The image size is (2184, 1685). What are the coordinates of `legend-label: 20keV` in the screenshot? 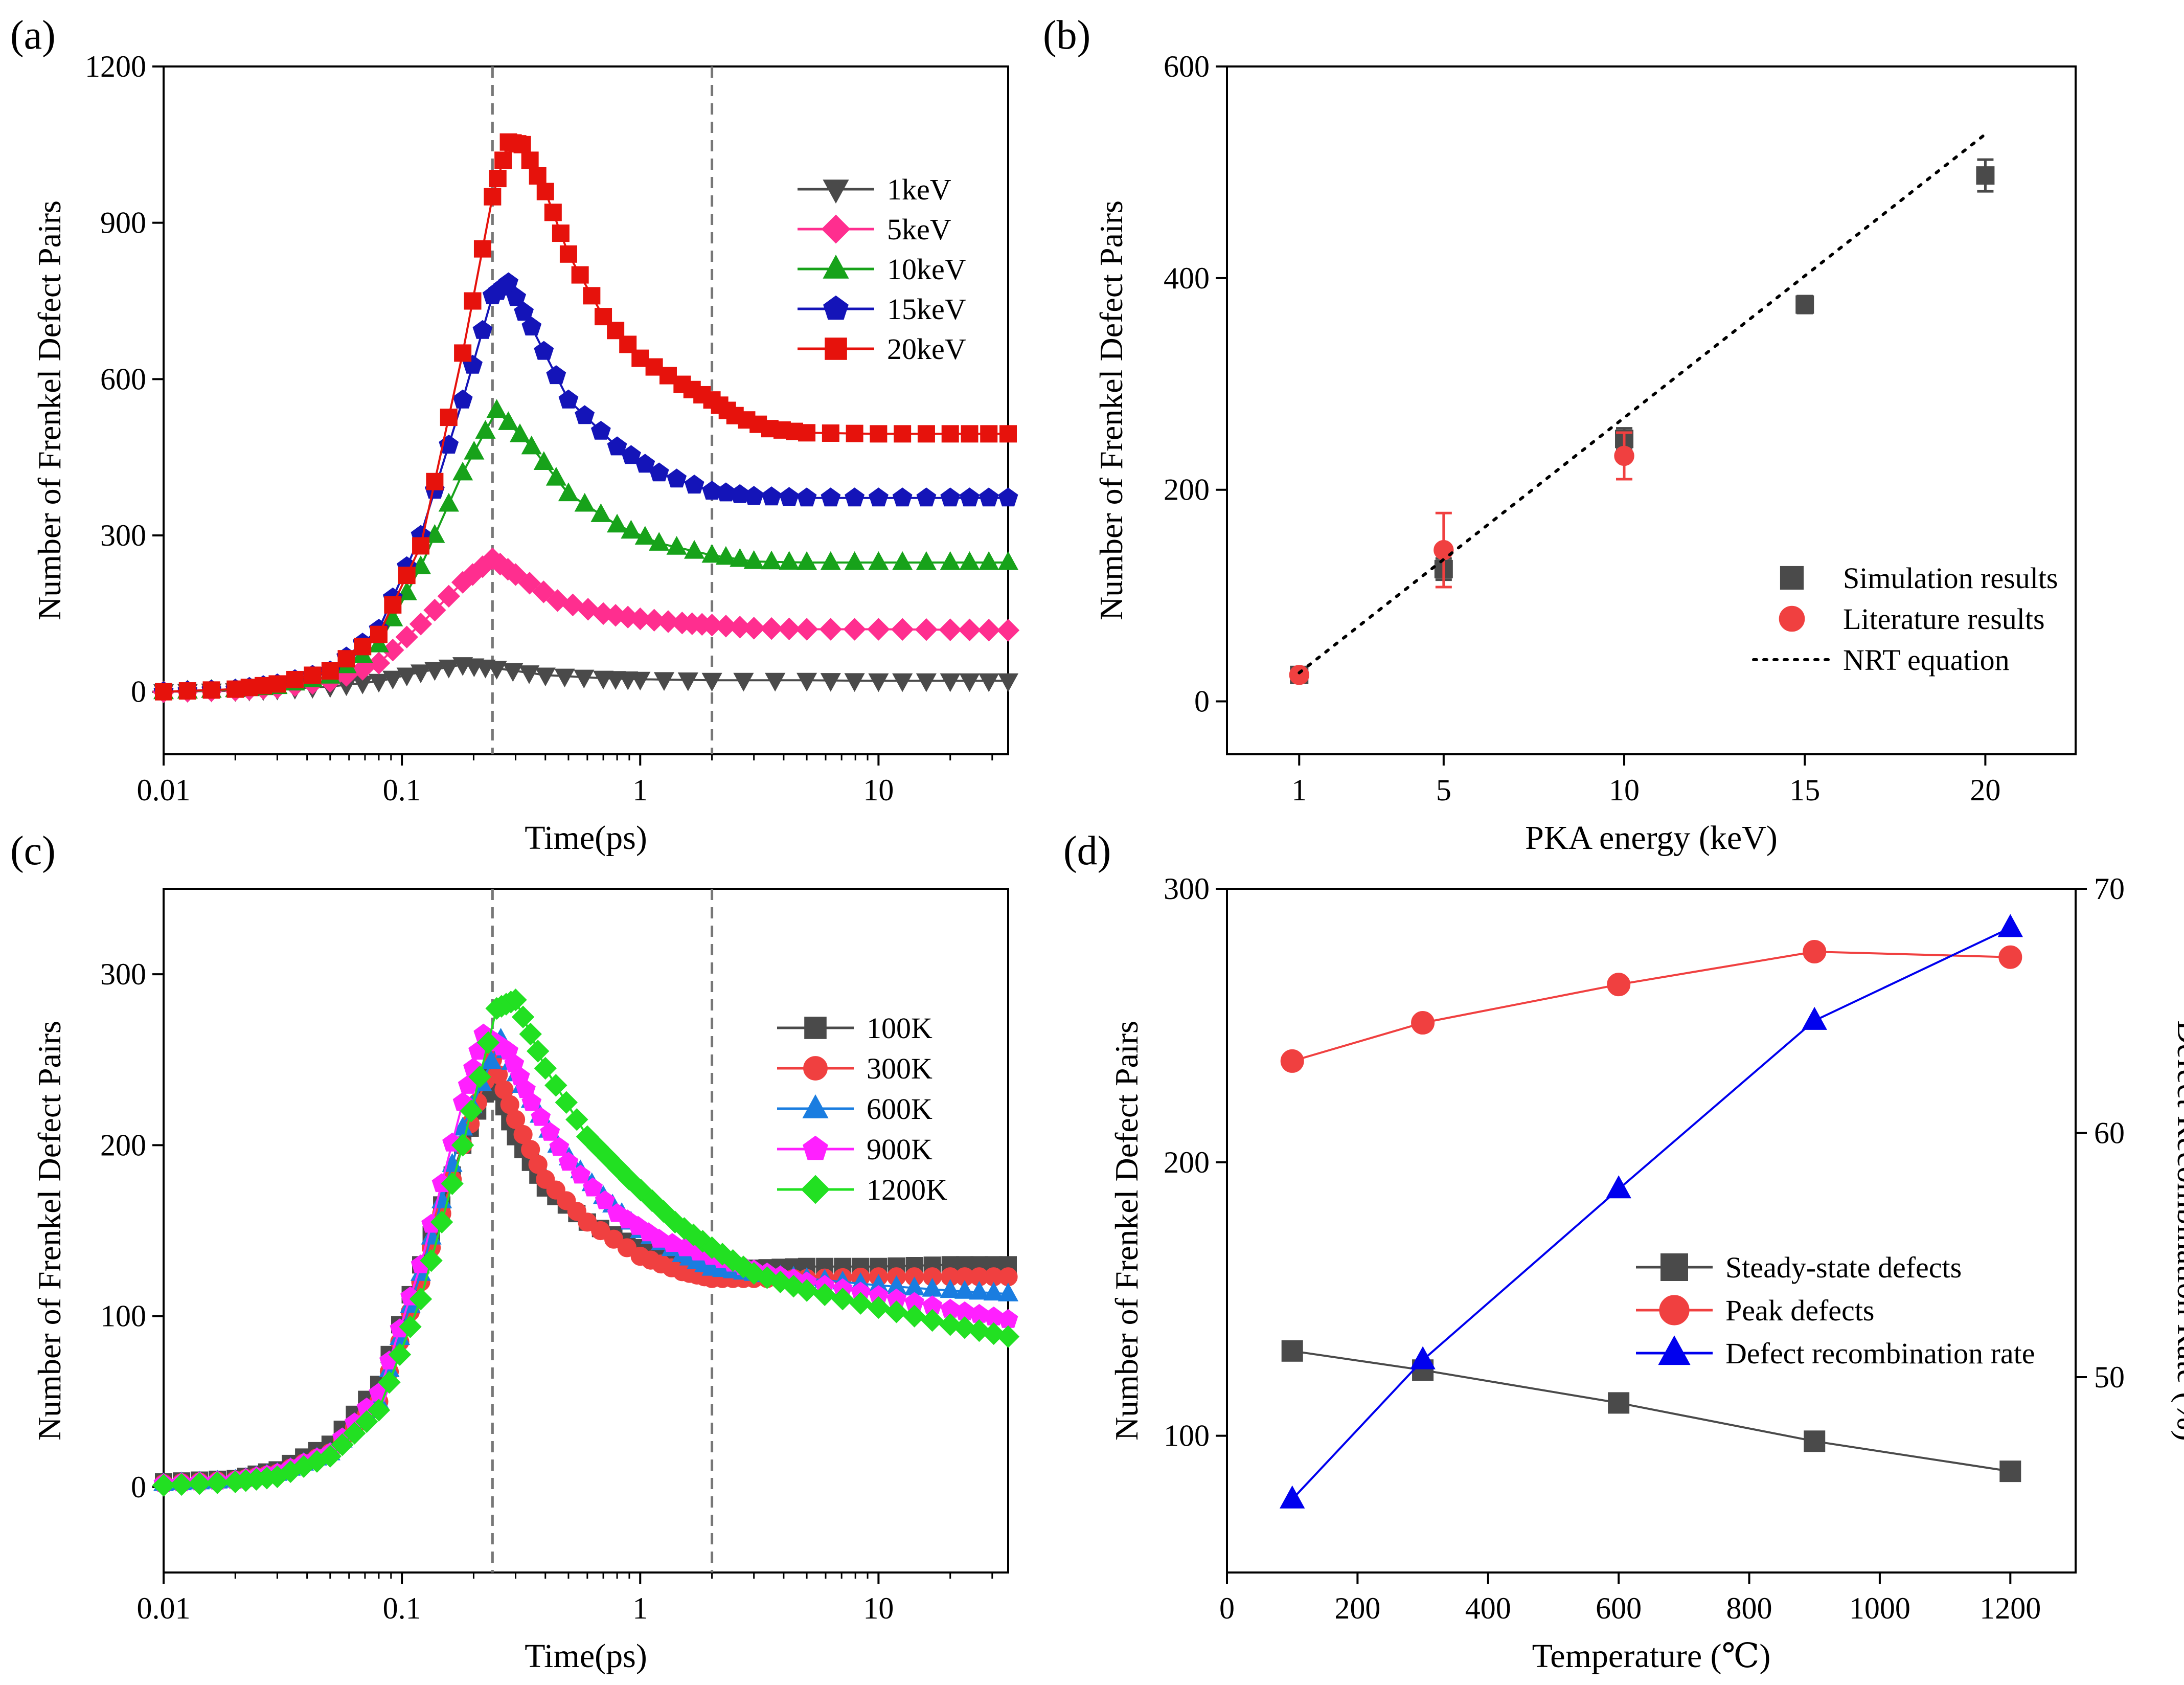 It's located at (926, 349).